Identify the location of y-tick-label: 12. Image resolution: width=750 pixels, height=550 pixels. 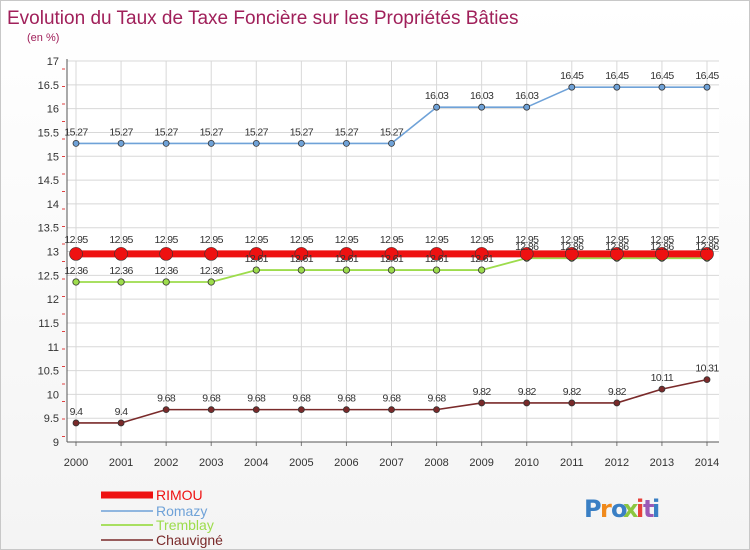
(53, 300).